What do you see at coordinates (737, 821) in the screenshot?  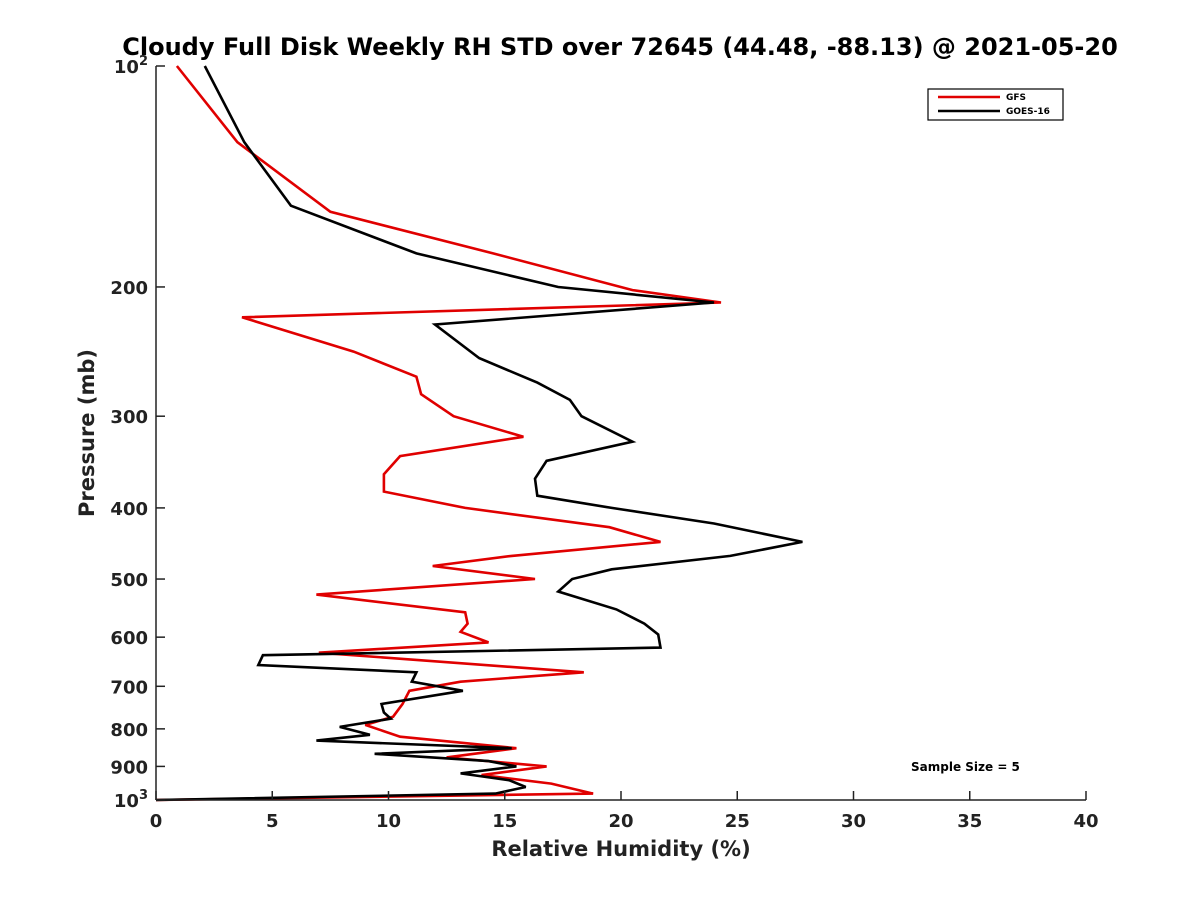 I see `x-tick-label: 25` at bounding box center [737, 821].